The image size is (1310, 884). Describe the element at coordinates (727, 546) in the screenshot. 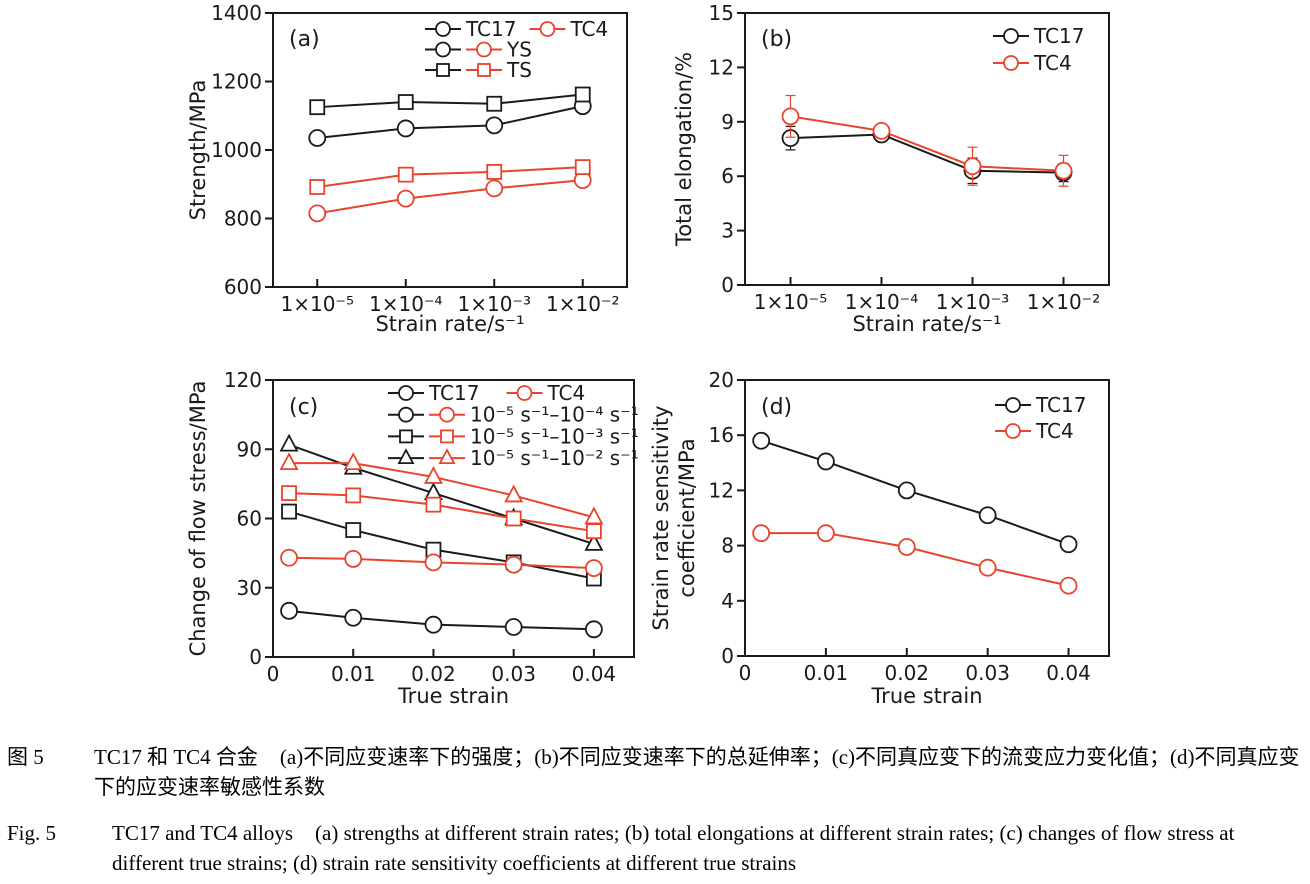

I see `svg-text: 8` at that location.